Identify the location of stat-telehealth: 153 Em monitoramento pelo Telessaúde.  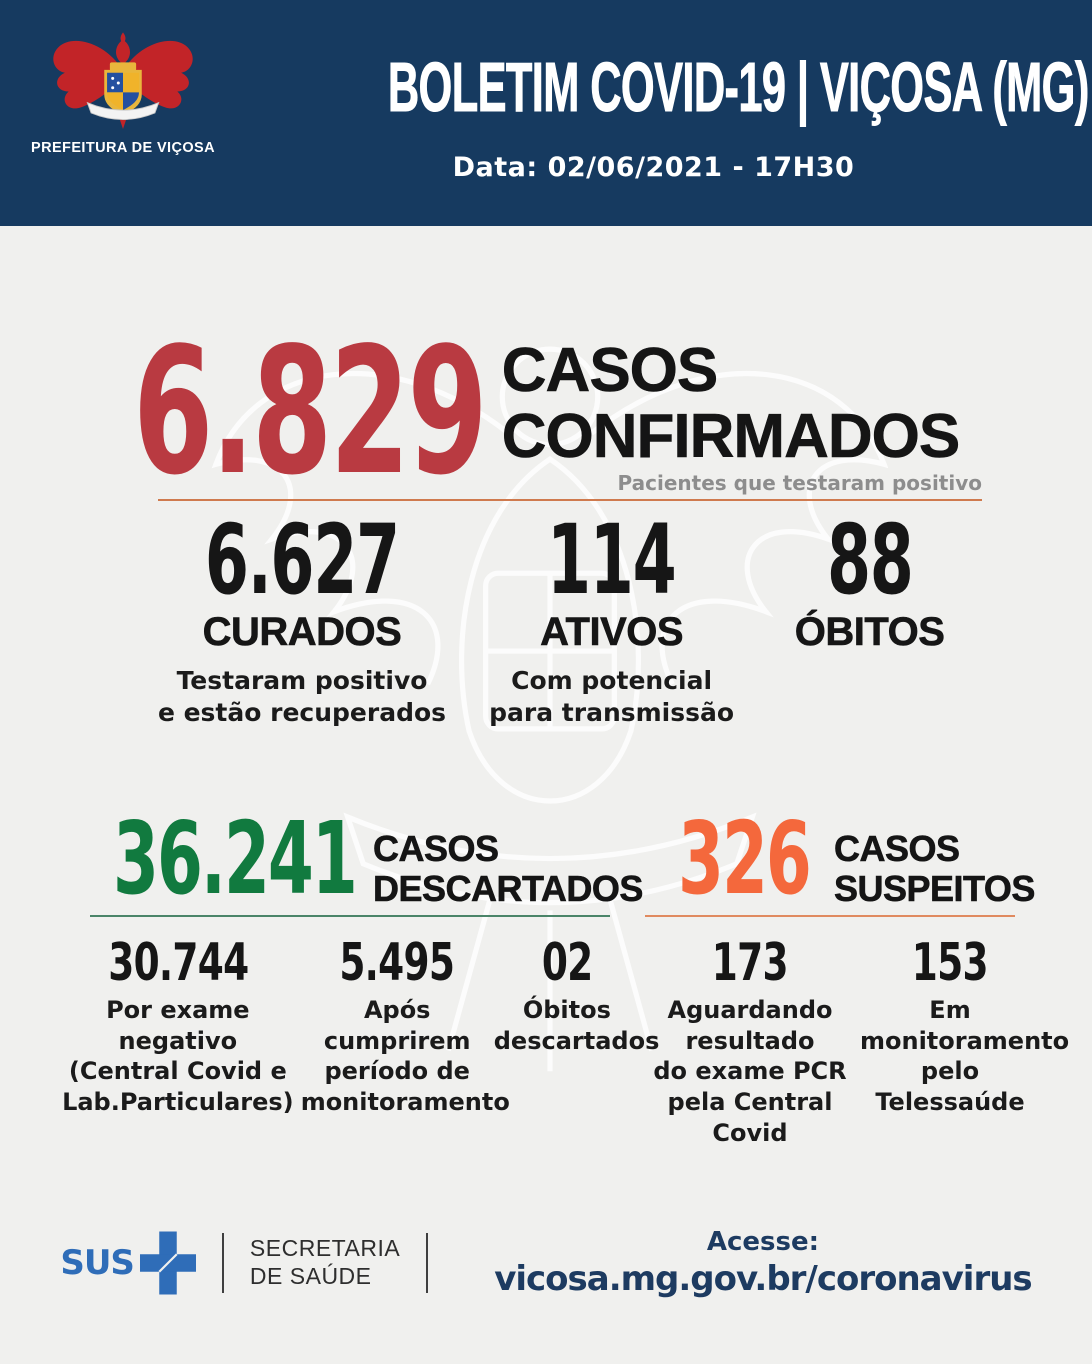
(965, 1041).